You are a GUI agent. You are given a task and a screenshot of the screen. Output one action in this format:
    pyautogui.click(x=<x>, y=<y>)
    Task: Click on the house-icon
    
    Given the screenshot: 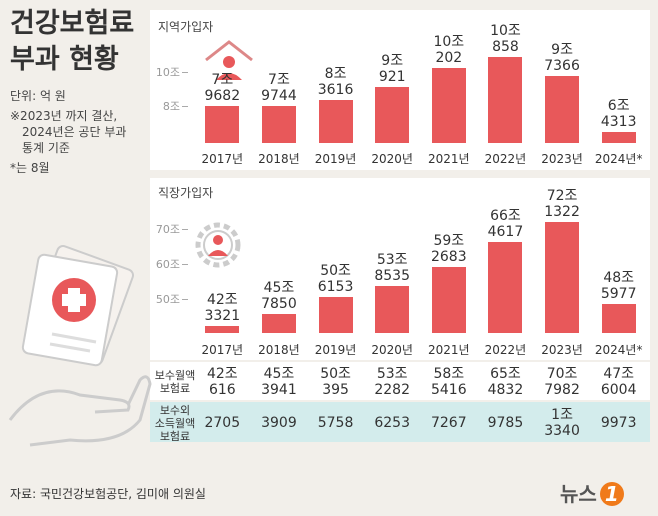 What is the action you would take?
    pyautogui.click(x=229, y=60)
    